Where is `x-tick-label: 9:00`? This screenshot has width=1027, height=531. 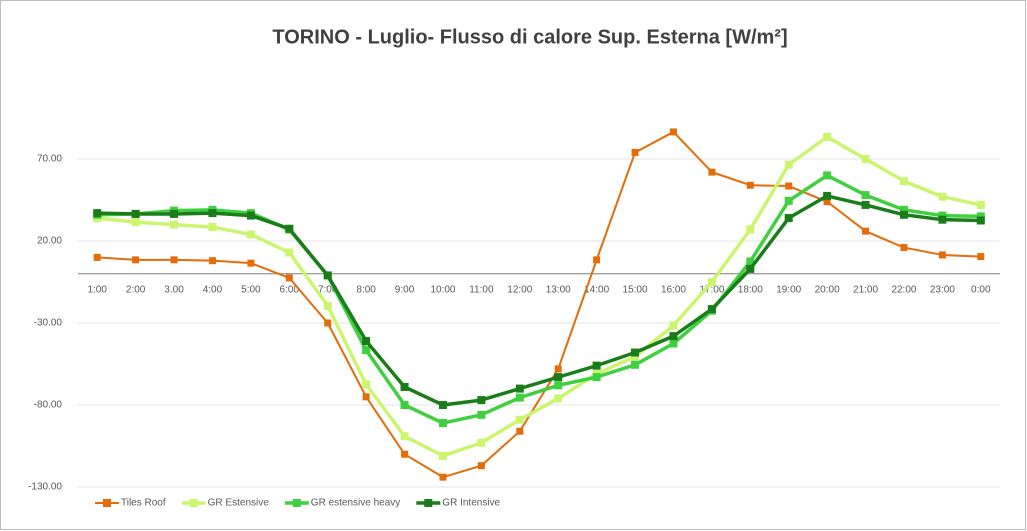 x-tick-label: 9:00 is located at coordinates (405, 289).